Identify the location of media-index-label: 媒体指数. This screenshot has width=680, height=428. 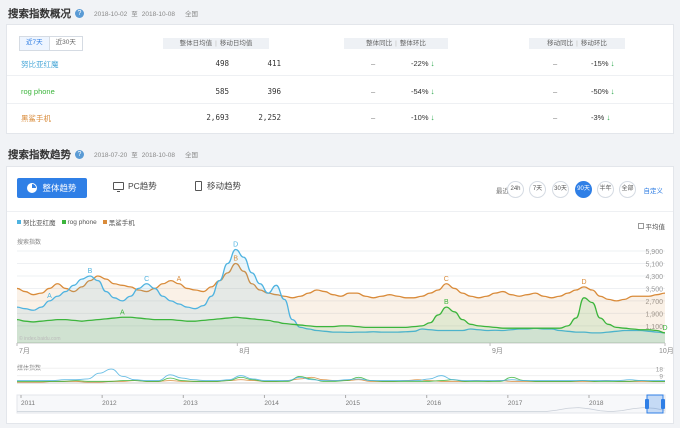
(29, 369).